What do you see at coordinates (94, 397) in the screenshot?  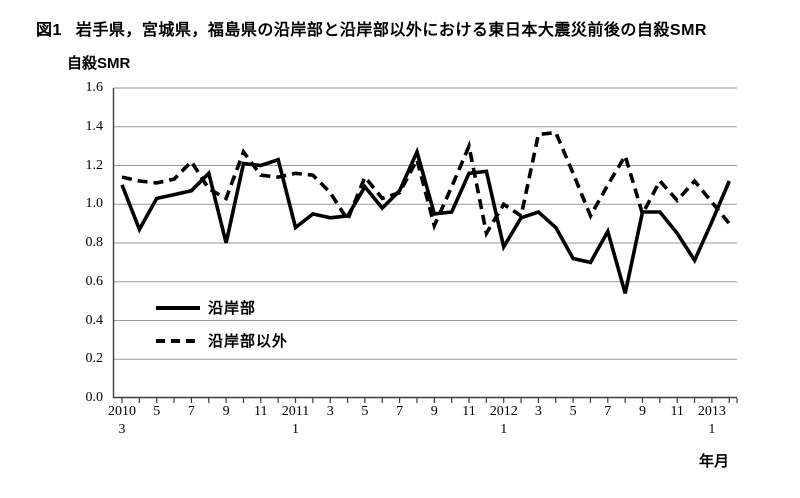 I see `y-tick-label: 0.0` at bounding box center [94, 397].